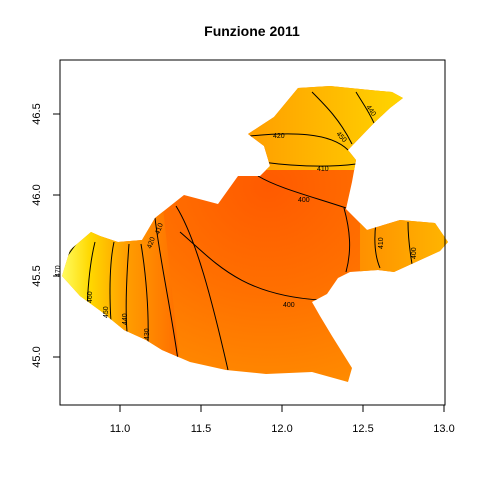 This screenshot has width=480, height=480. I want to click on y-tick-label-45-0: 45.0, so click(37, 356).